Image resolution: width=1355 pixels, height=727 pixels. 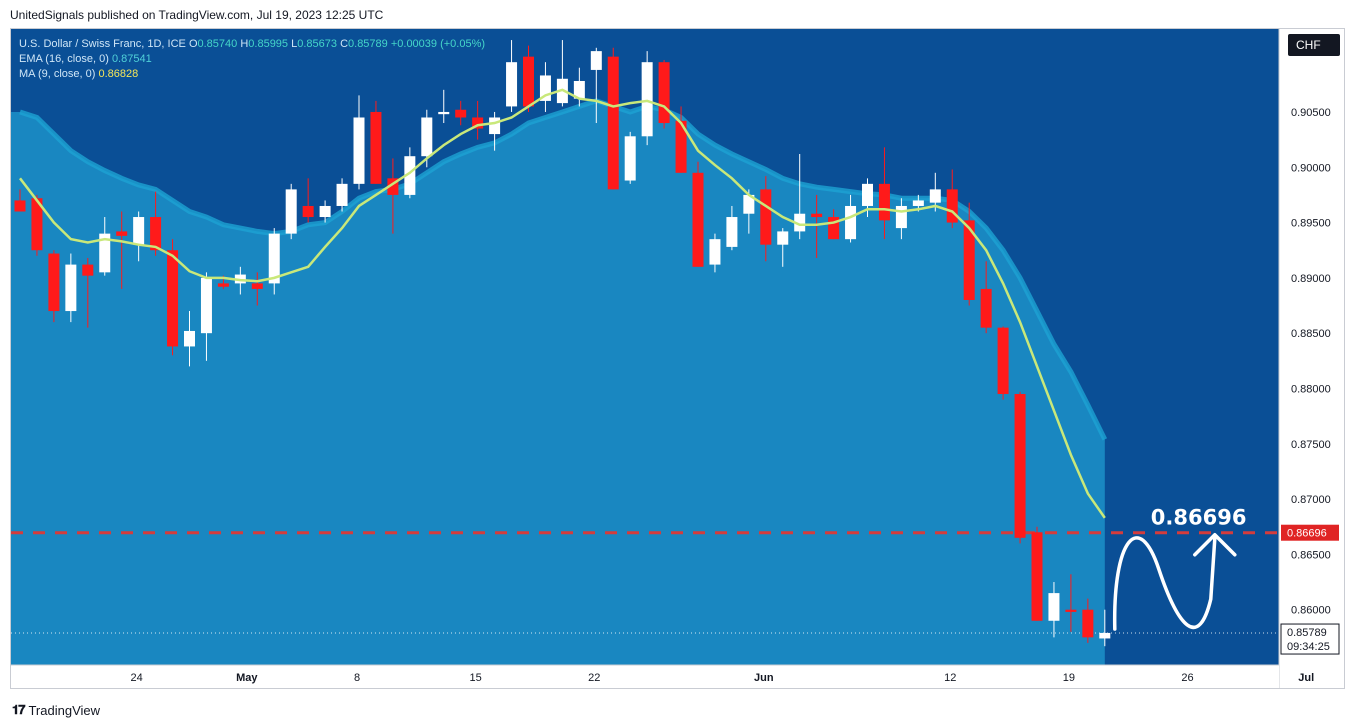 I want to click on time-tick-label: Jun, so click(x=764, y=678).